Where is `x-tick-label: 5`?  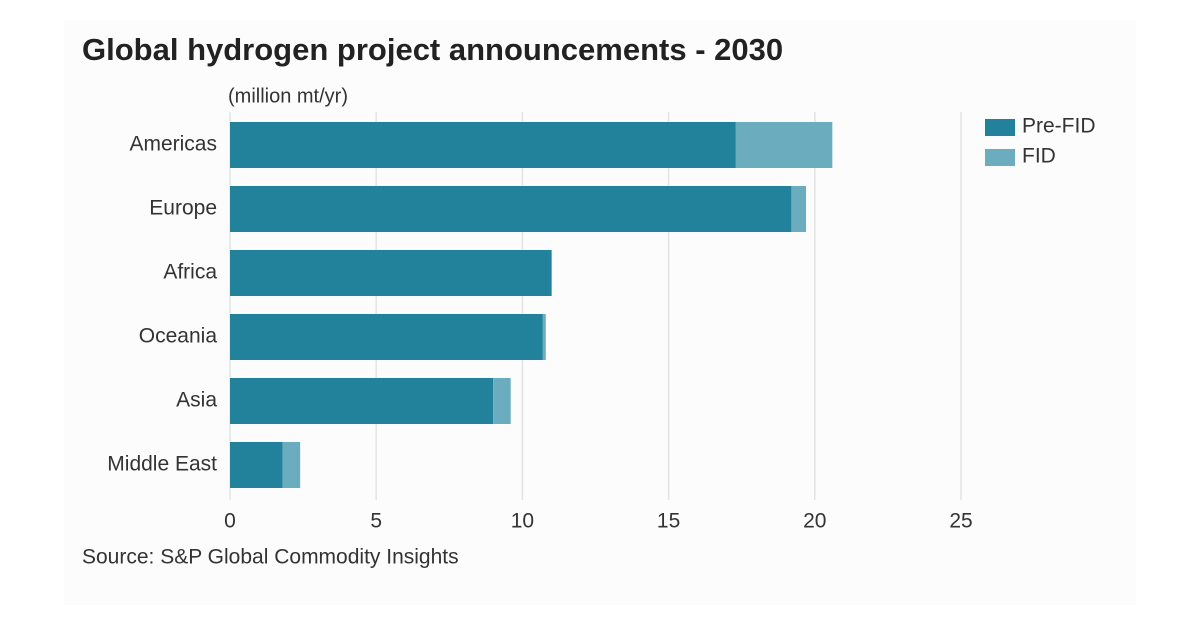
x-tick-label: 5 is located at coordinates (376, 521).